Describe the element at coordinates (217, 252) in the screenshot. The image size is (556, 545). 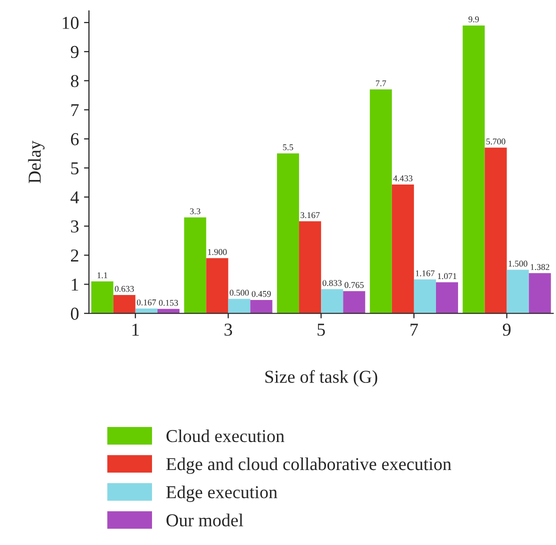
I see `data-label: 1.900` at that location.